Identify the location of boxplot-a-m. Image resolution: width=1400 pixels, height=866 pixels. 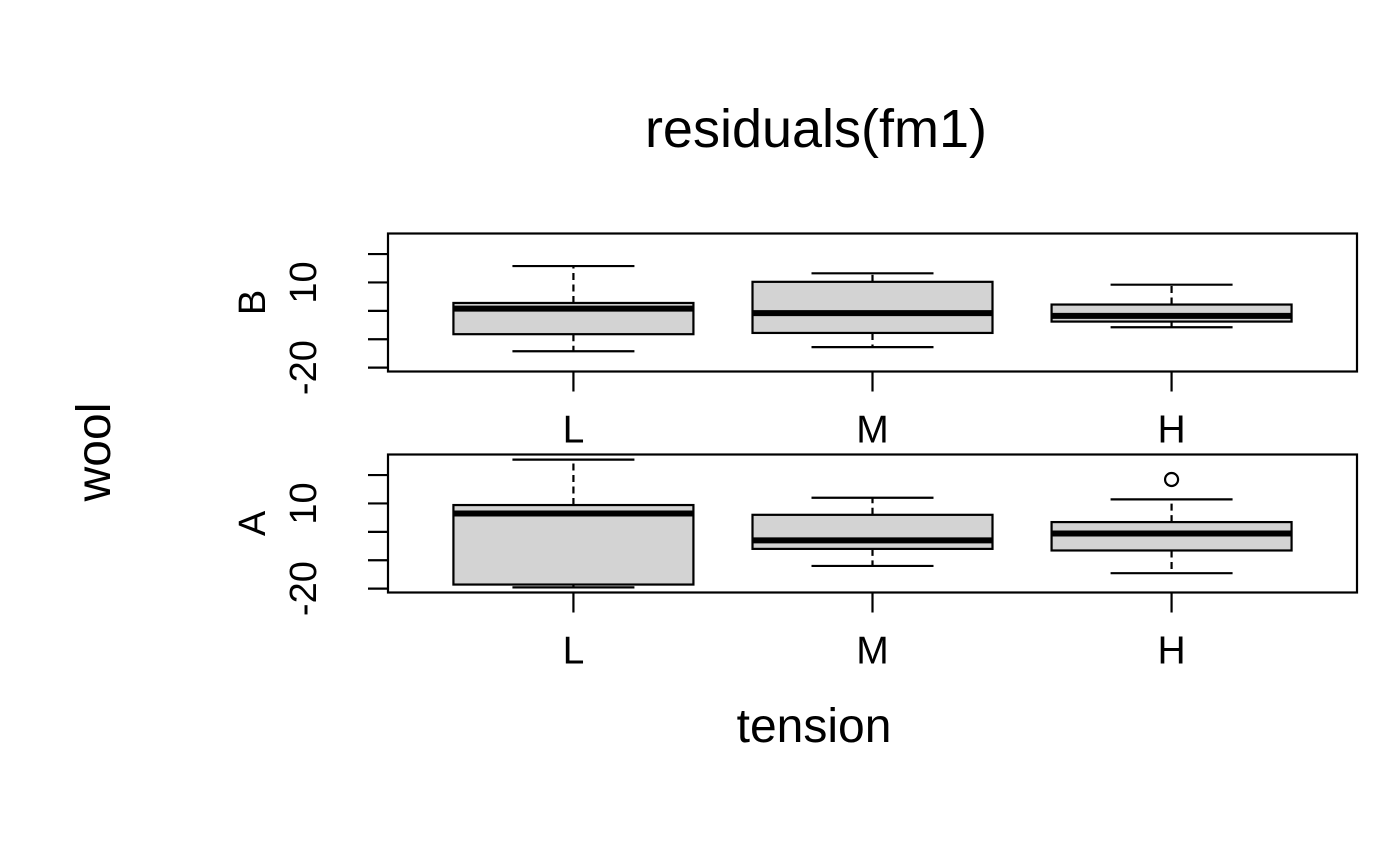
(872, 532).